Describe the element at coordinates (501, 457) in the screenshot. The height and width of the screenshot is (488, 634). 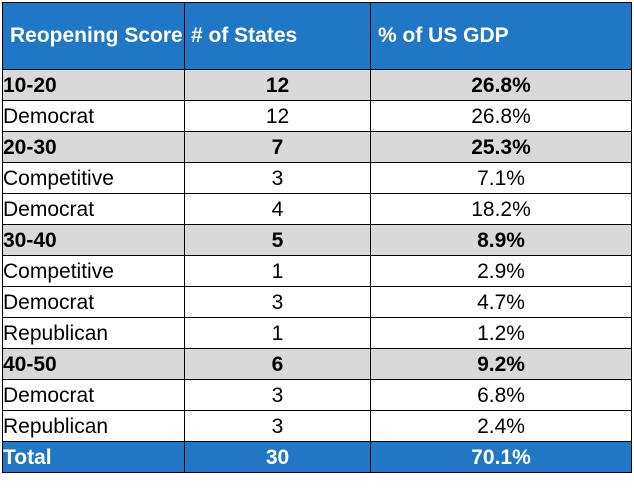
I see `total-gdp-cell: 70.1%` at that location.